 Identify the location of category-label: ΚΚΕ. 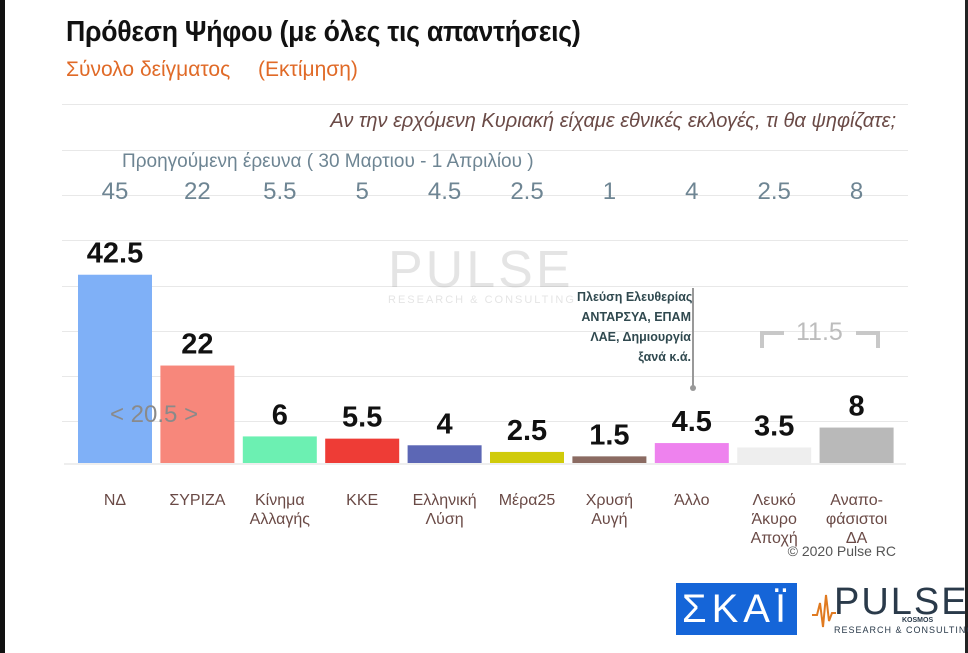
(362, 500).